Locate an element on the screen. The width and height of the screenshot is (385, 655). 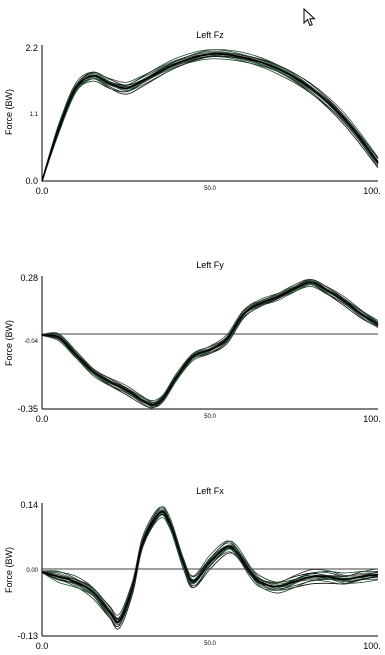
y-tick-label: 0.28 is located at coordinates (29, 278).